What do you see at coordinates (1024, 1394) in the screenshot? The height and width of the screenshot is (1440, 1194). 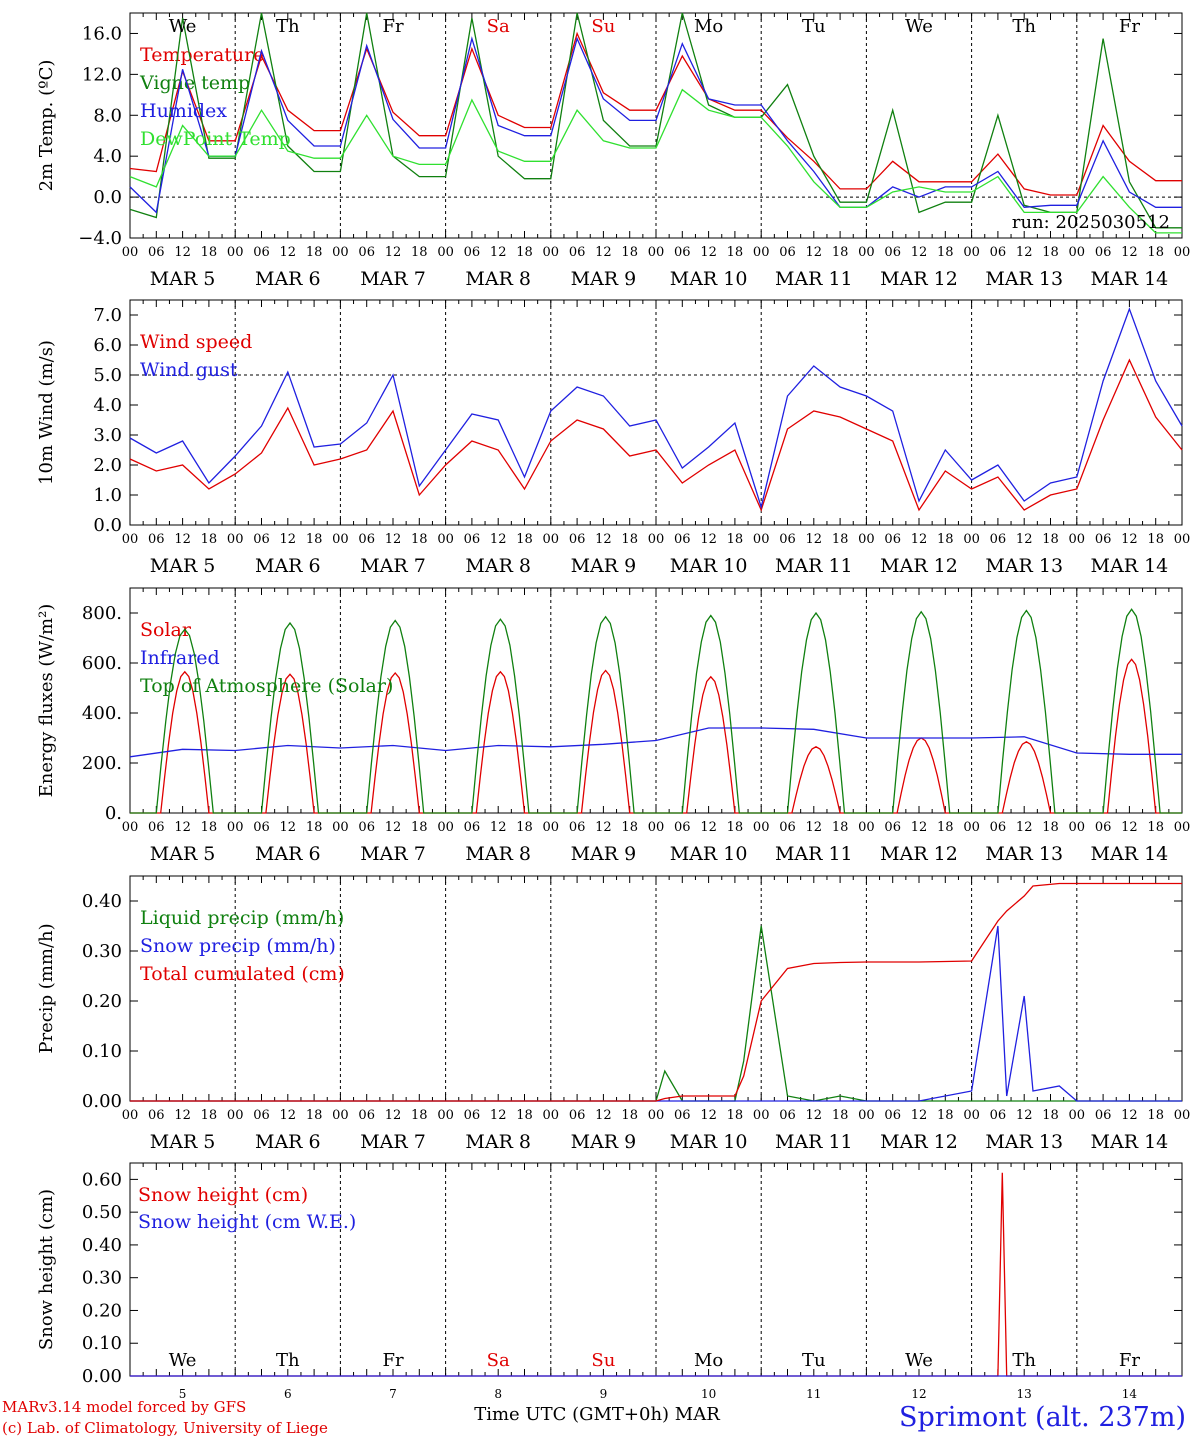 I see `day-number: 13` at bounding box center [1024, 1394].